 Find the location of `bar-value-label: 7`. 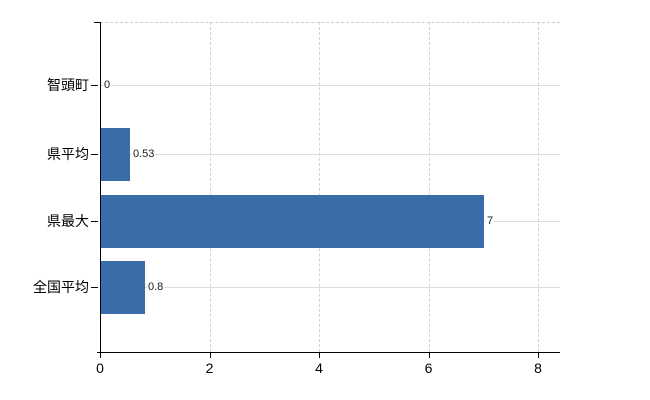

bar-value-label: 7 is located at coordinates (490, 221).